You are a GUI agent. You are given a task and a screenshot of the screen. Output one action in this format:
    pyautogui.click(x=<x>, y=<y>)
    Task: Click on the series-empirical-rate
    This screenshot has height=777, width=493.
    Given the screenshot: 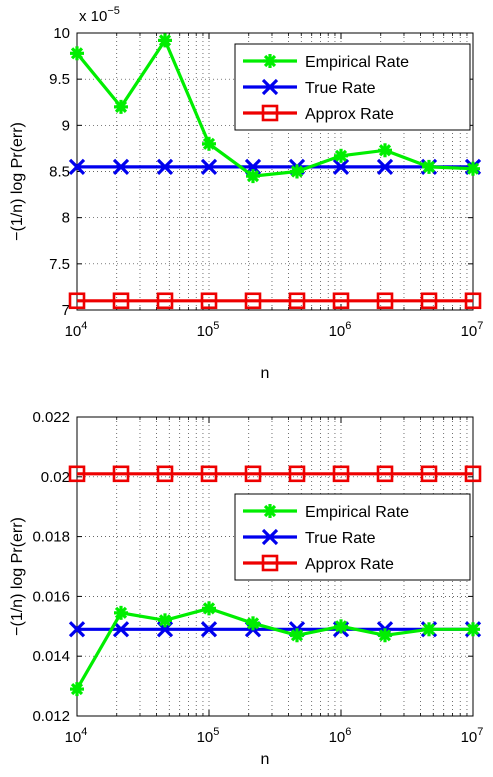 What is the action you would take?
    pyautogui.click(x=275, y=649)
    